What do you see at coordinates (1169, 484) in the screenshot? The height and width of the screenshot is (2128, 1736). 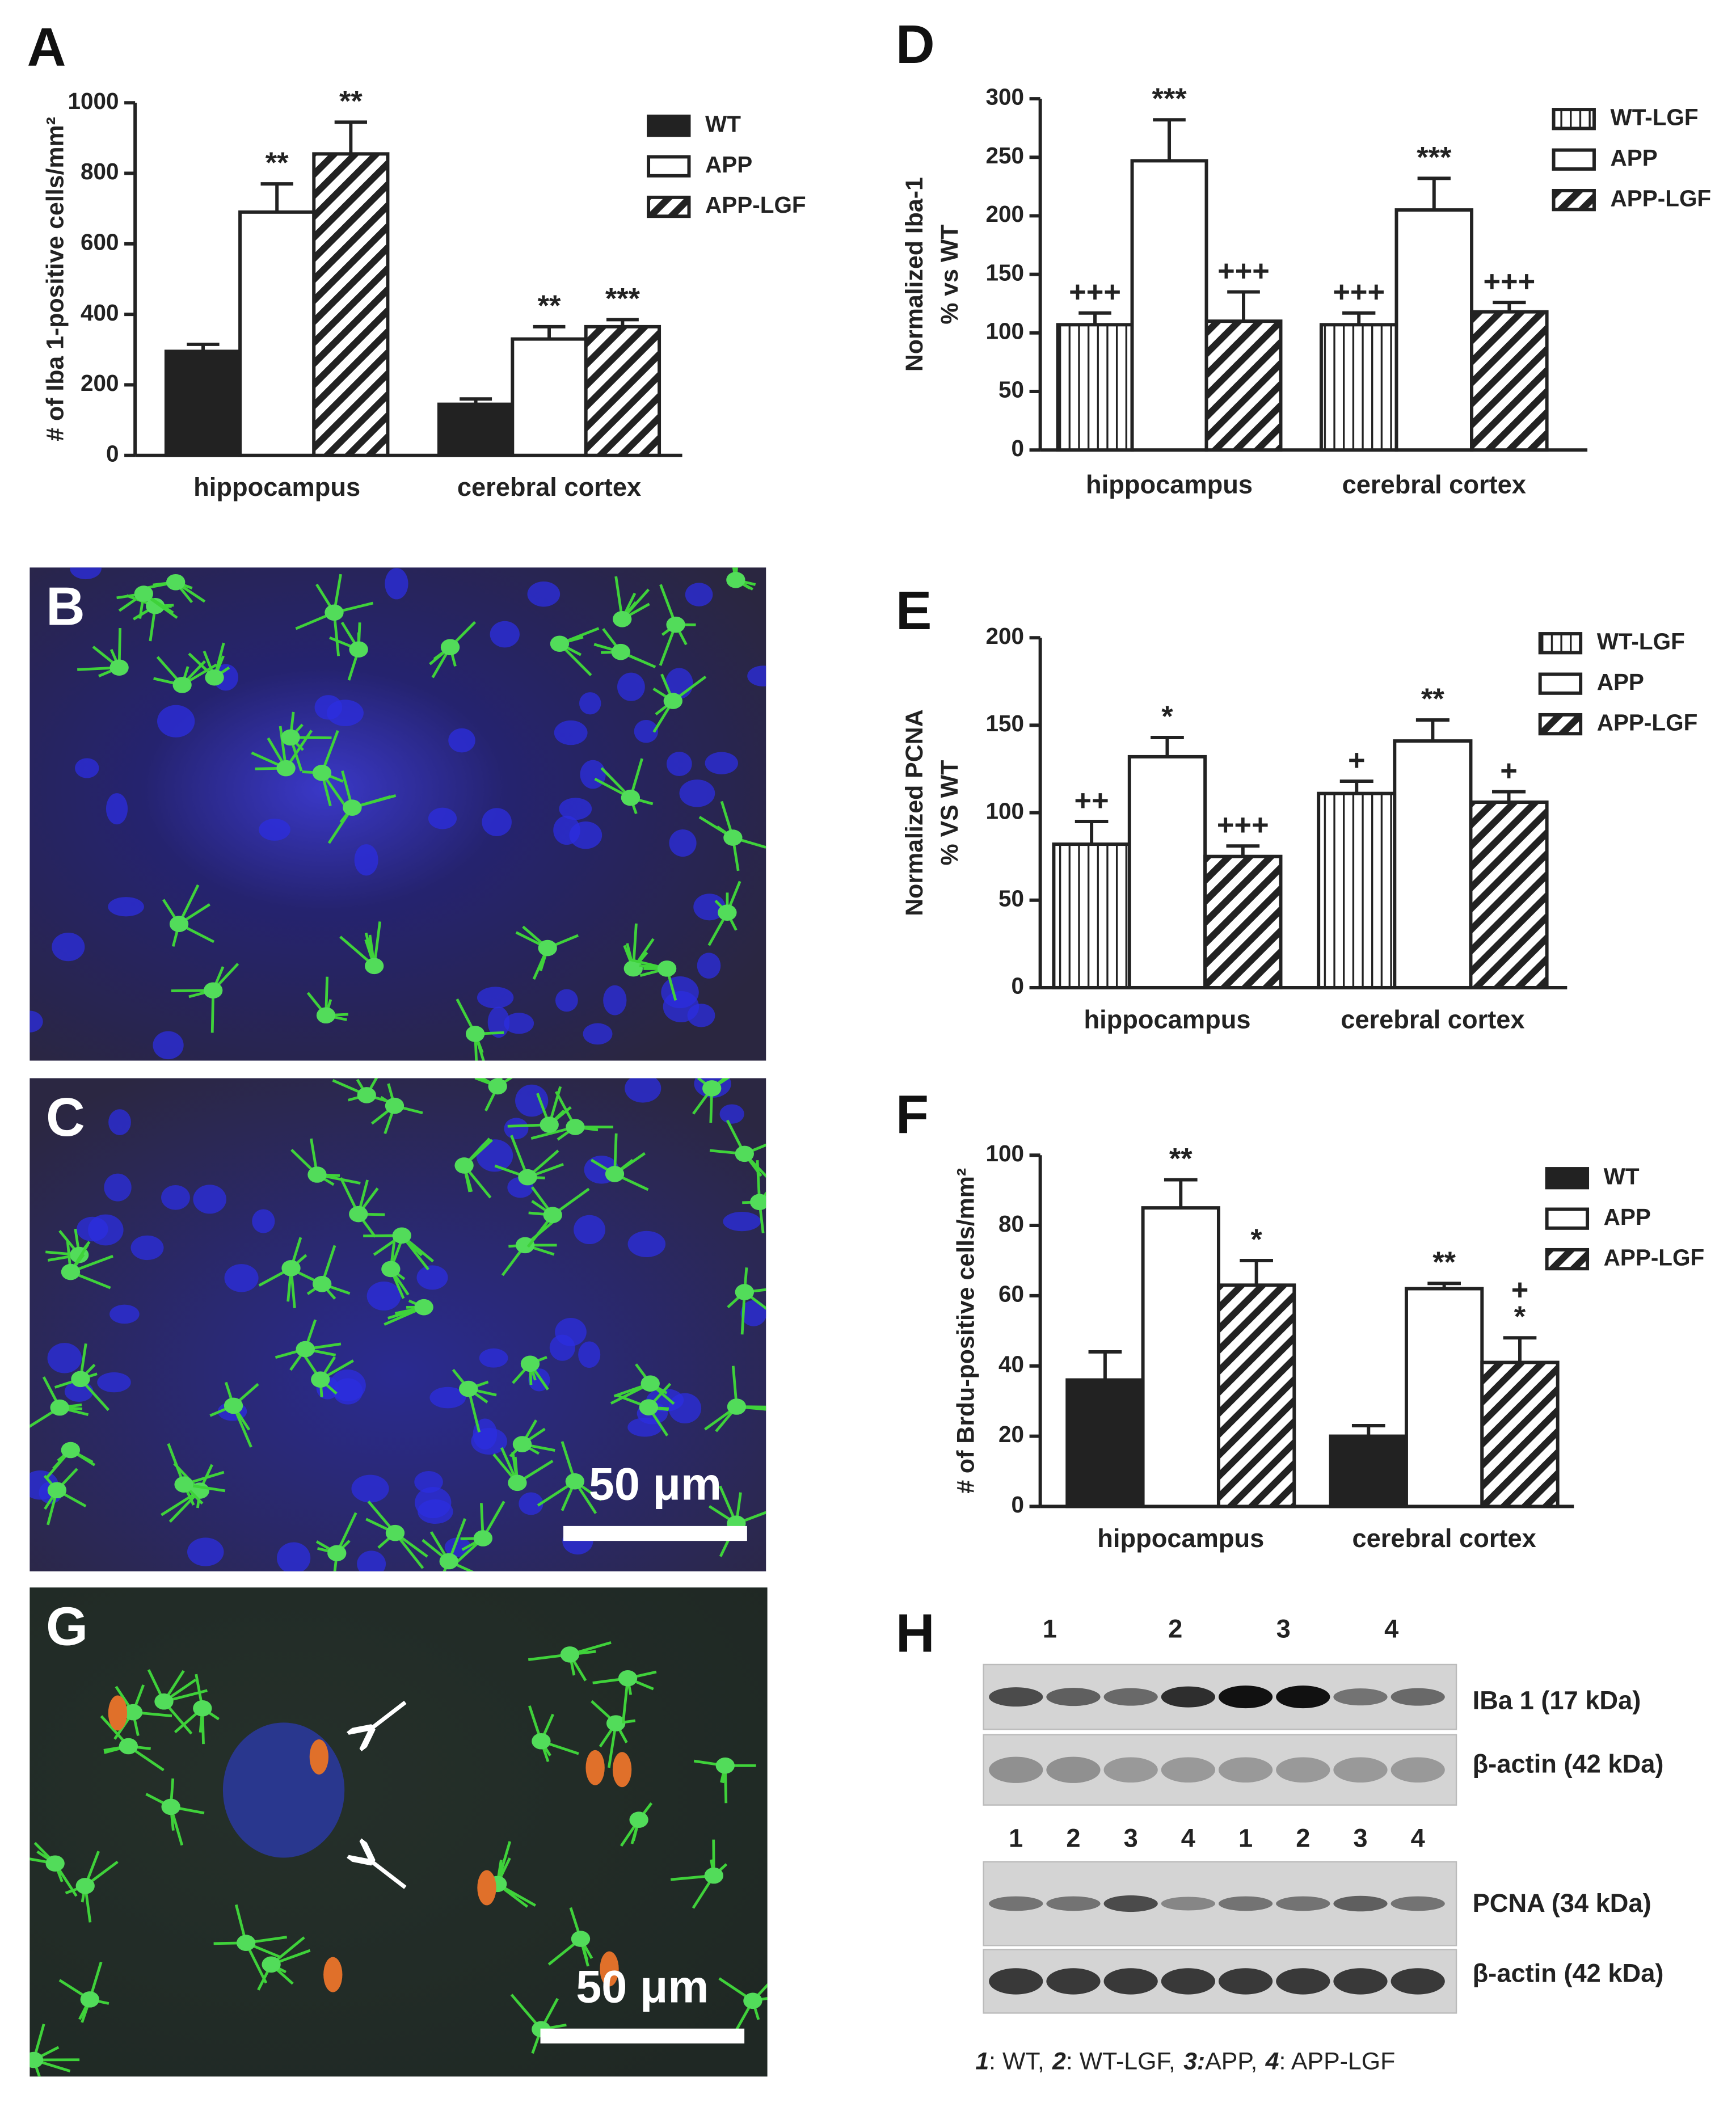 I see `x-tick-label: hippocampus` at bounding box center [1169, 484].